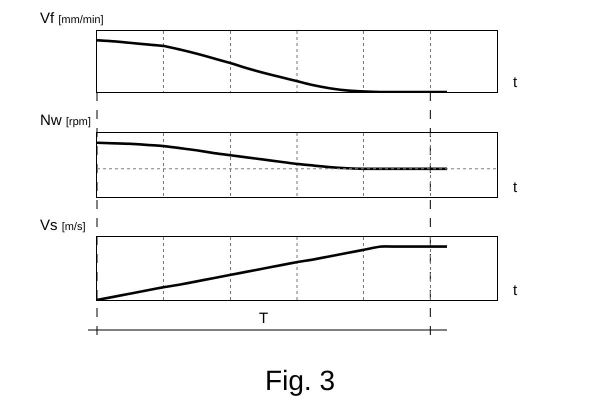 The height and width of the screenshot is (414, 600). Describe the element at coordinates (63, 225) in the screenshot. I see `y-axis-title: Vs [m/s]` at that location.